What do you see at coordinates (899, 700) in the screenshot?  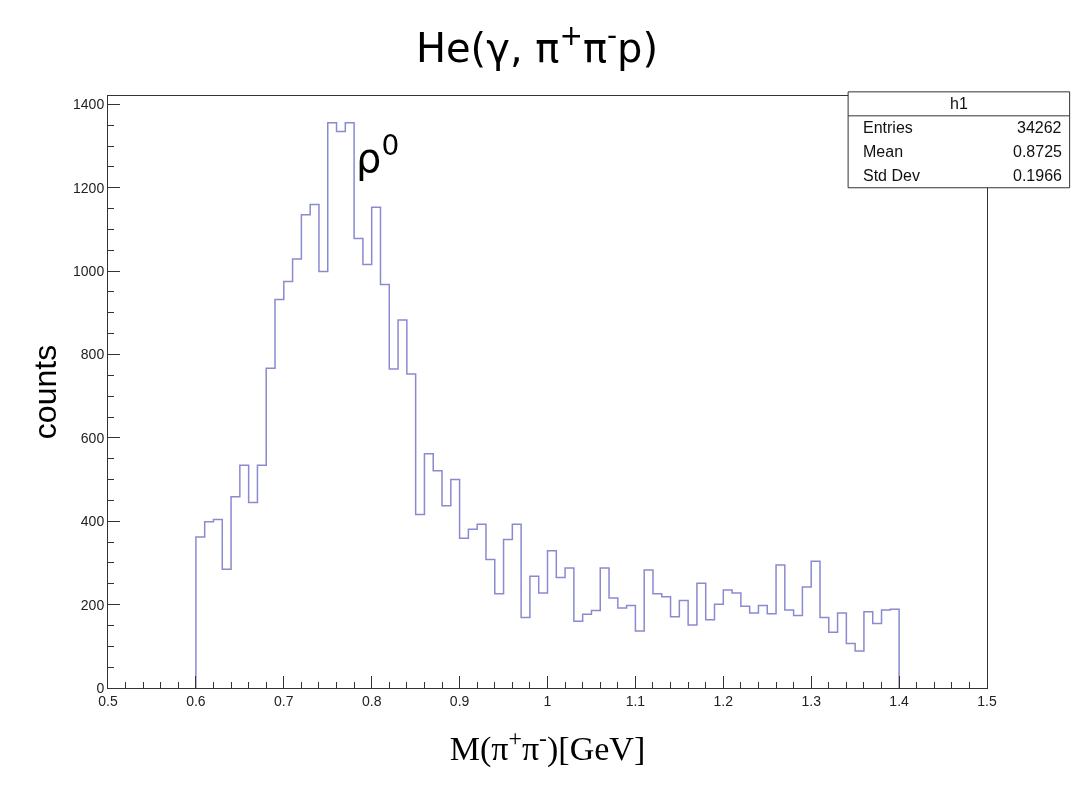 I see `x-tick-label: 1.4` at bounding box center [899, 700].